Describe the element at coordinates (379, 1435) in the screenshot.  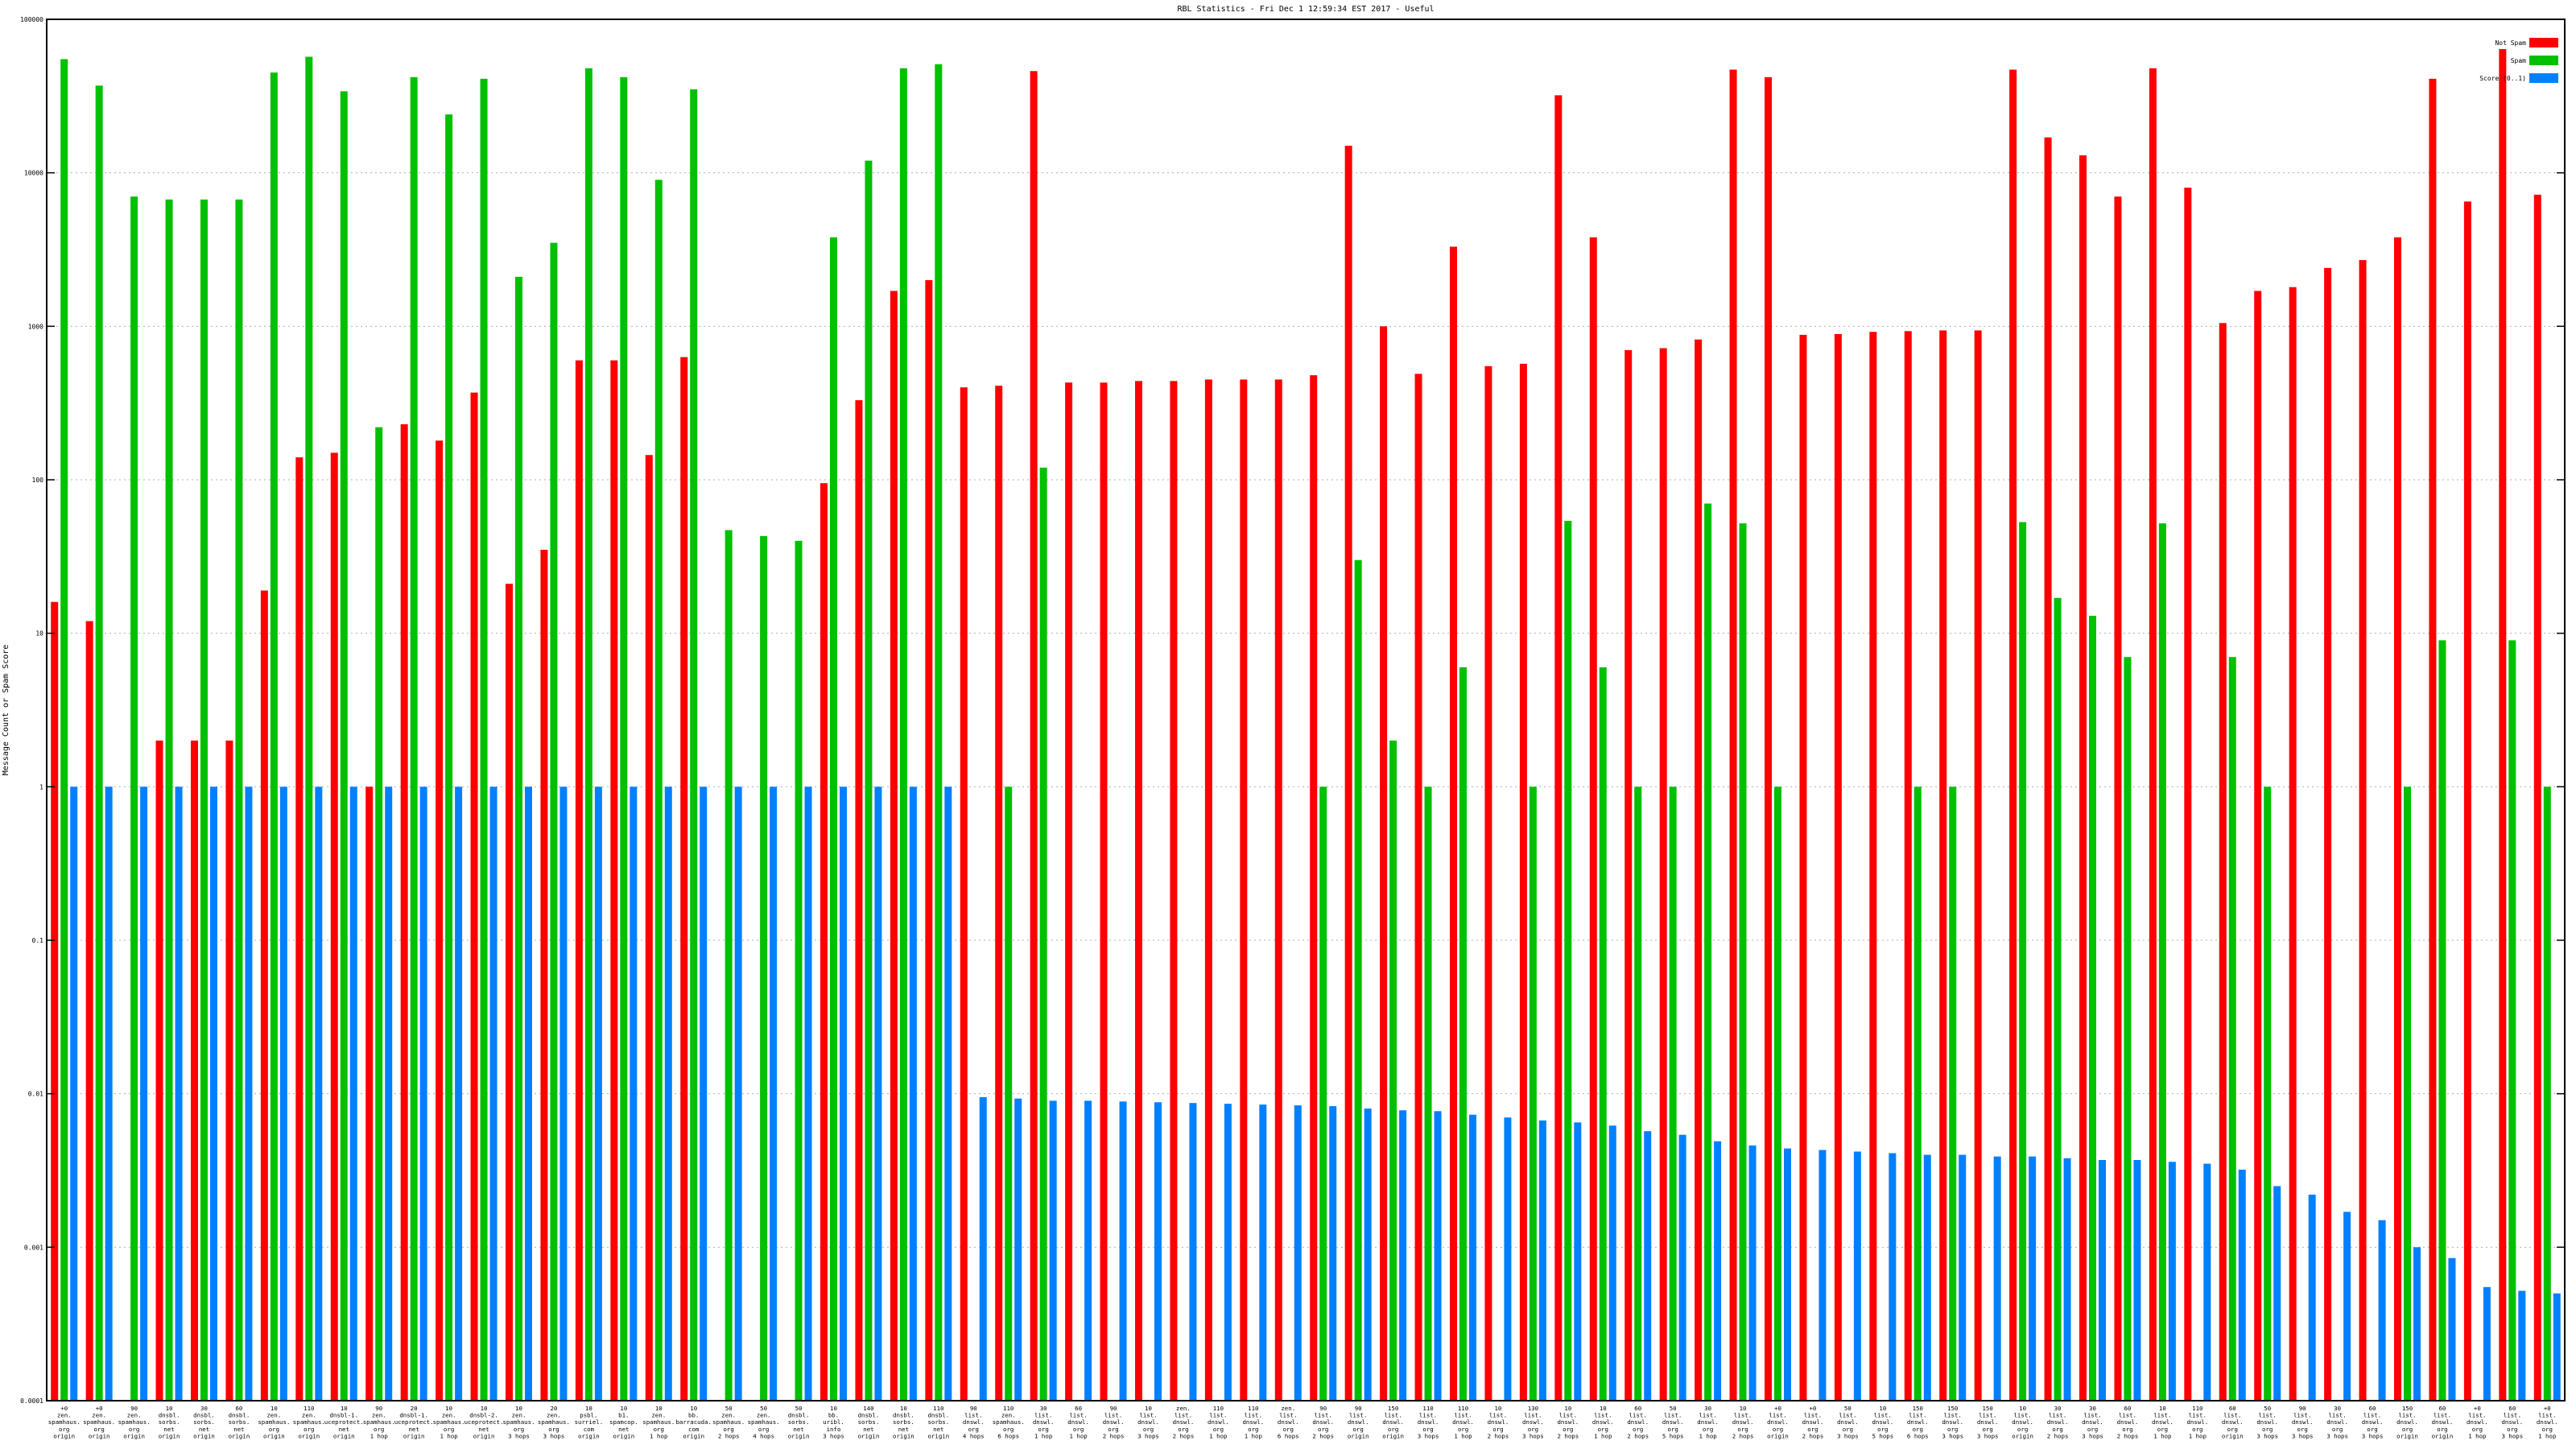
I see `x-tick-label: 1 hop` at that location.